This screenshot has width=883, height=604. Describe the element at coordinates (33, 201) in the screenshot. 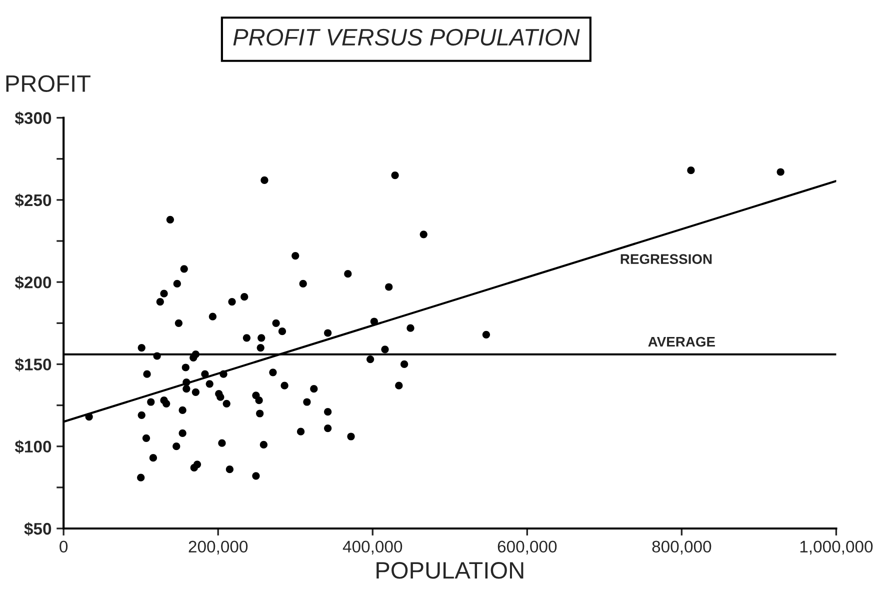

I see `y-tick-label: $250` at that location.